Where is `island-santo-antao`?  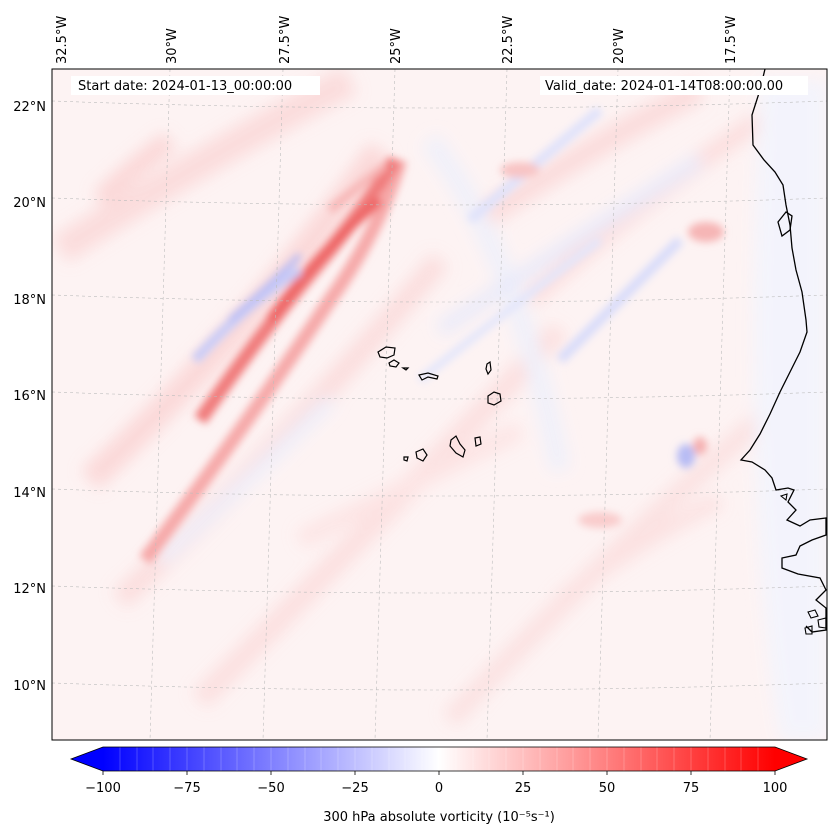
island-santo-antao is located at coordinates (386, 352).